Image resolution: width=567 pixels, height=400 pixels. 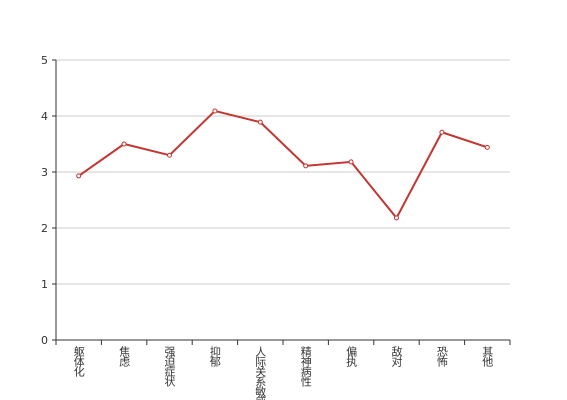 I want to click on x-tick-label: 人际关系敏感, so click(x=260, y=373).